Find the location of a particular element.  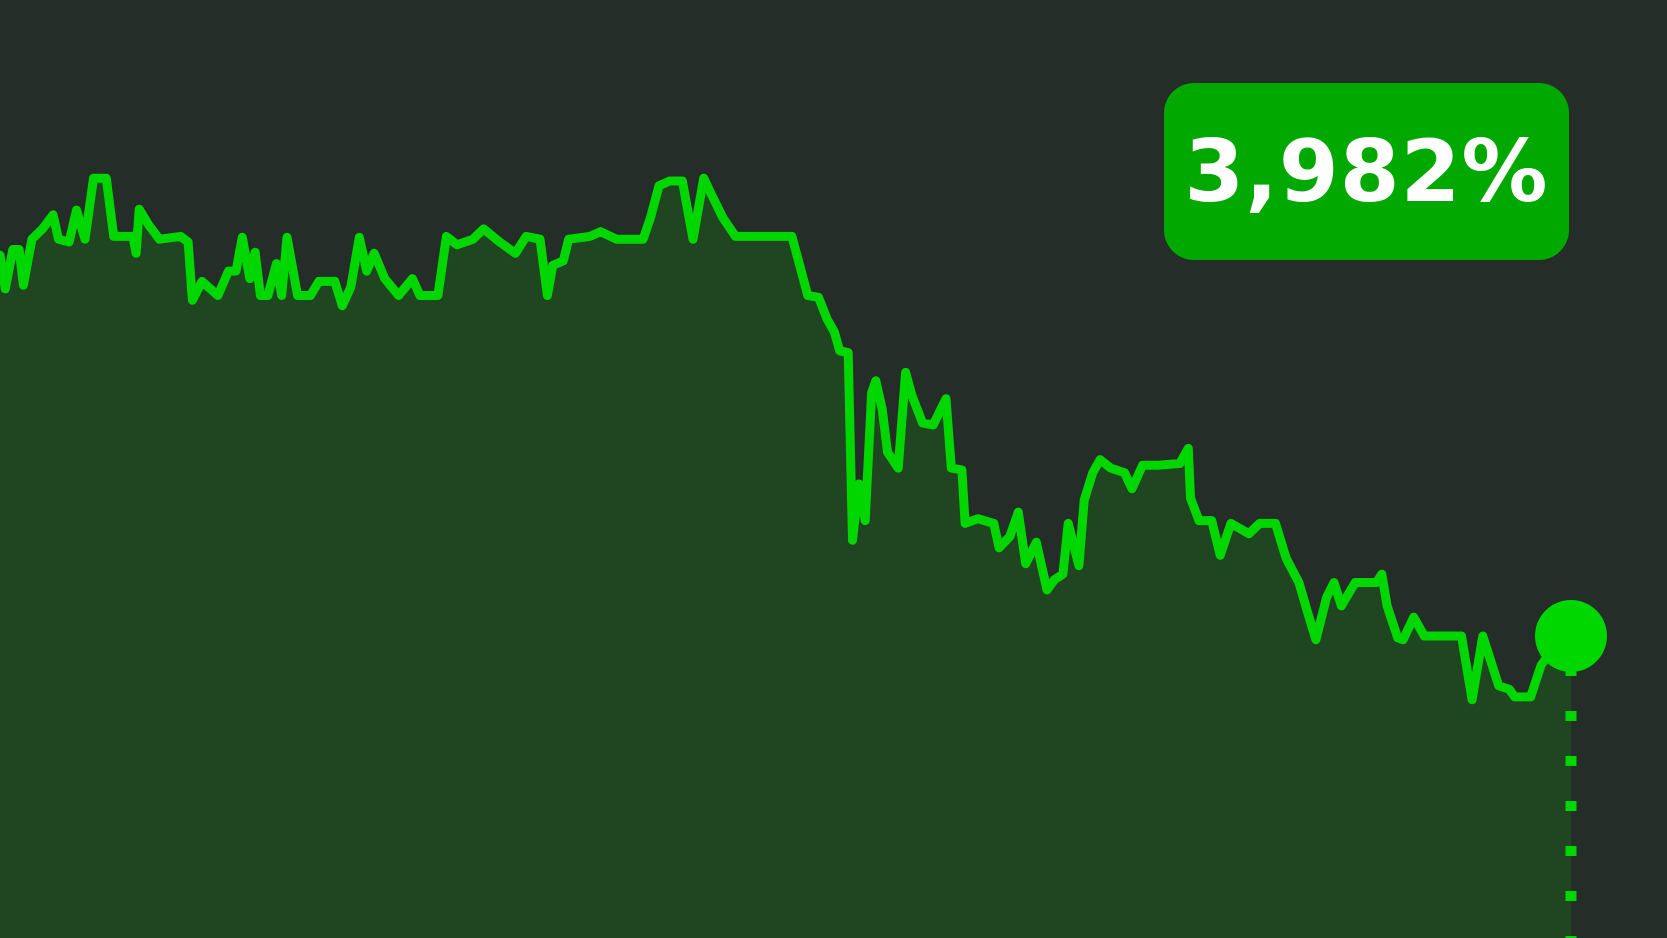

current-point-marker is located at coordinates (1571, 635).